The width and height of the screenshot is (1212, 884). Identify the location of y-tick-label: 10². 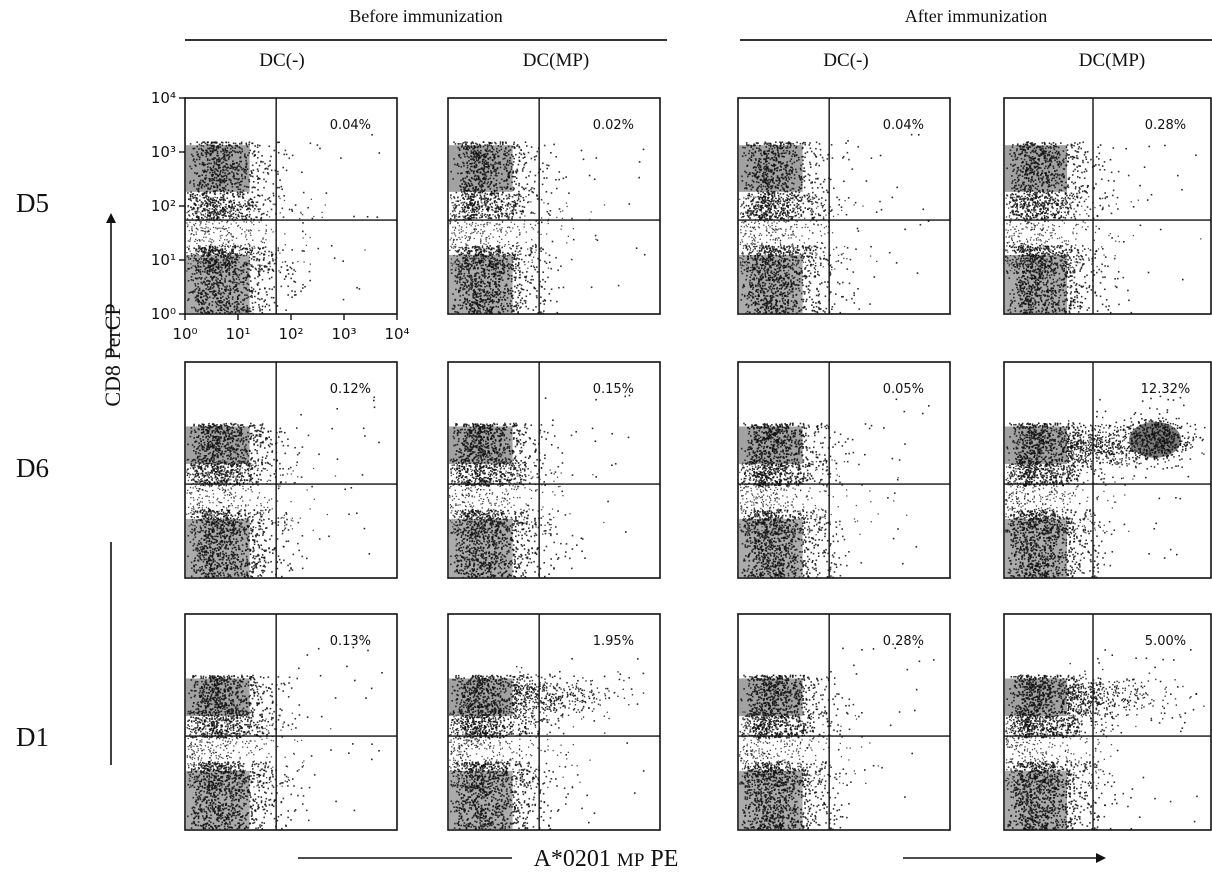
(163, 206).